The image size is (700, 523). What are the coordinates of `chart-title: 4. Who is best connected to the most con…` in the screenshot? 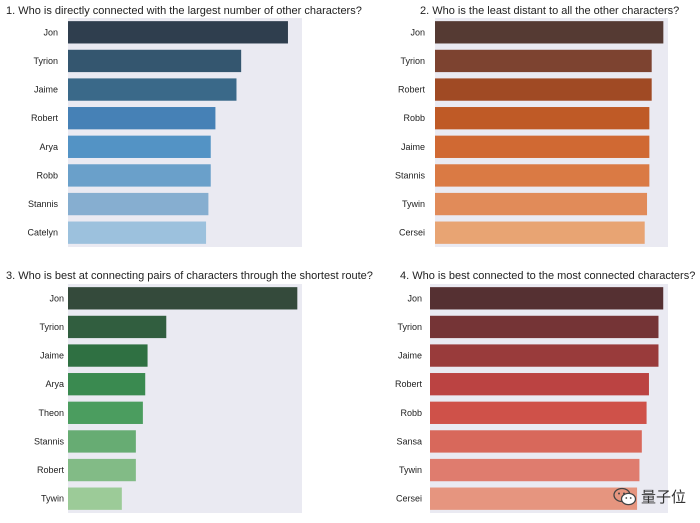 It's located at (547, 276).